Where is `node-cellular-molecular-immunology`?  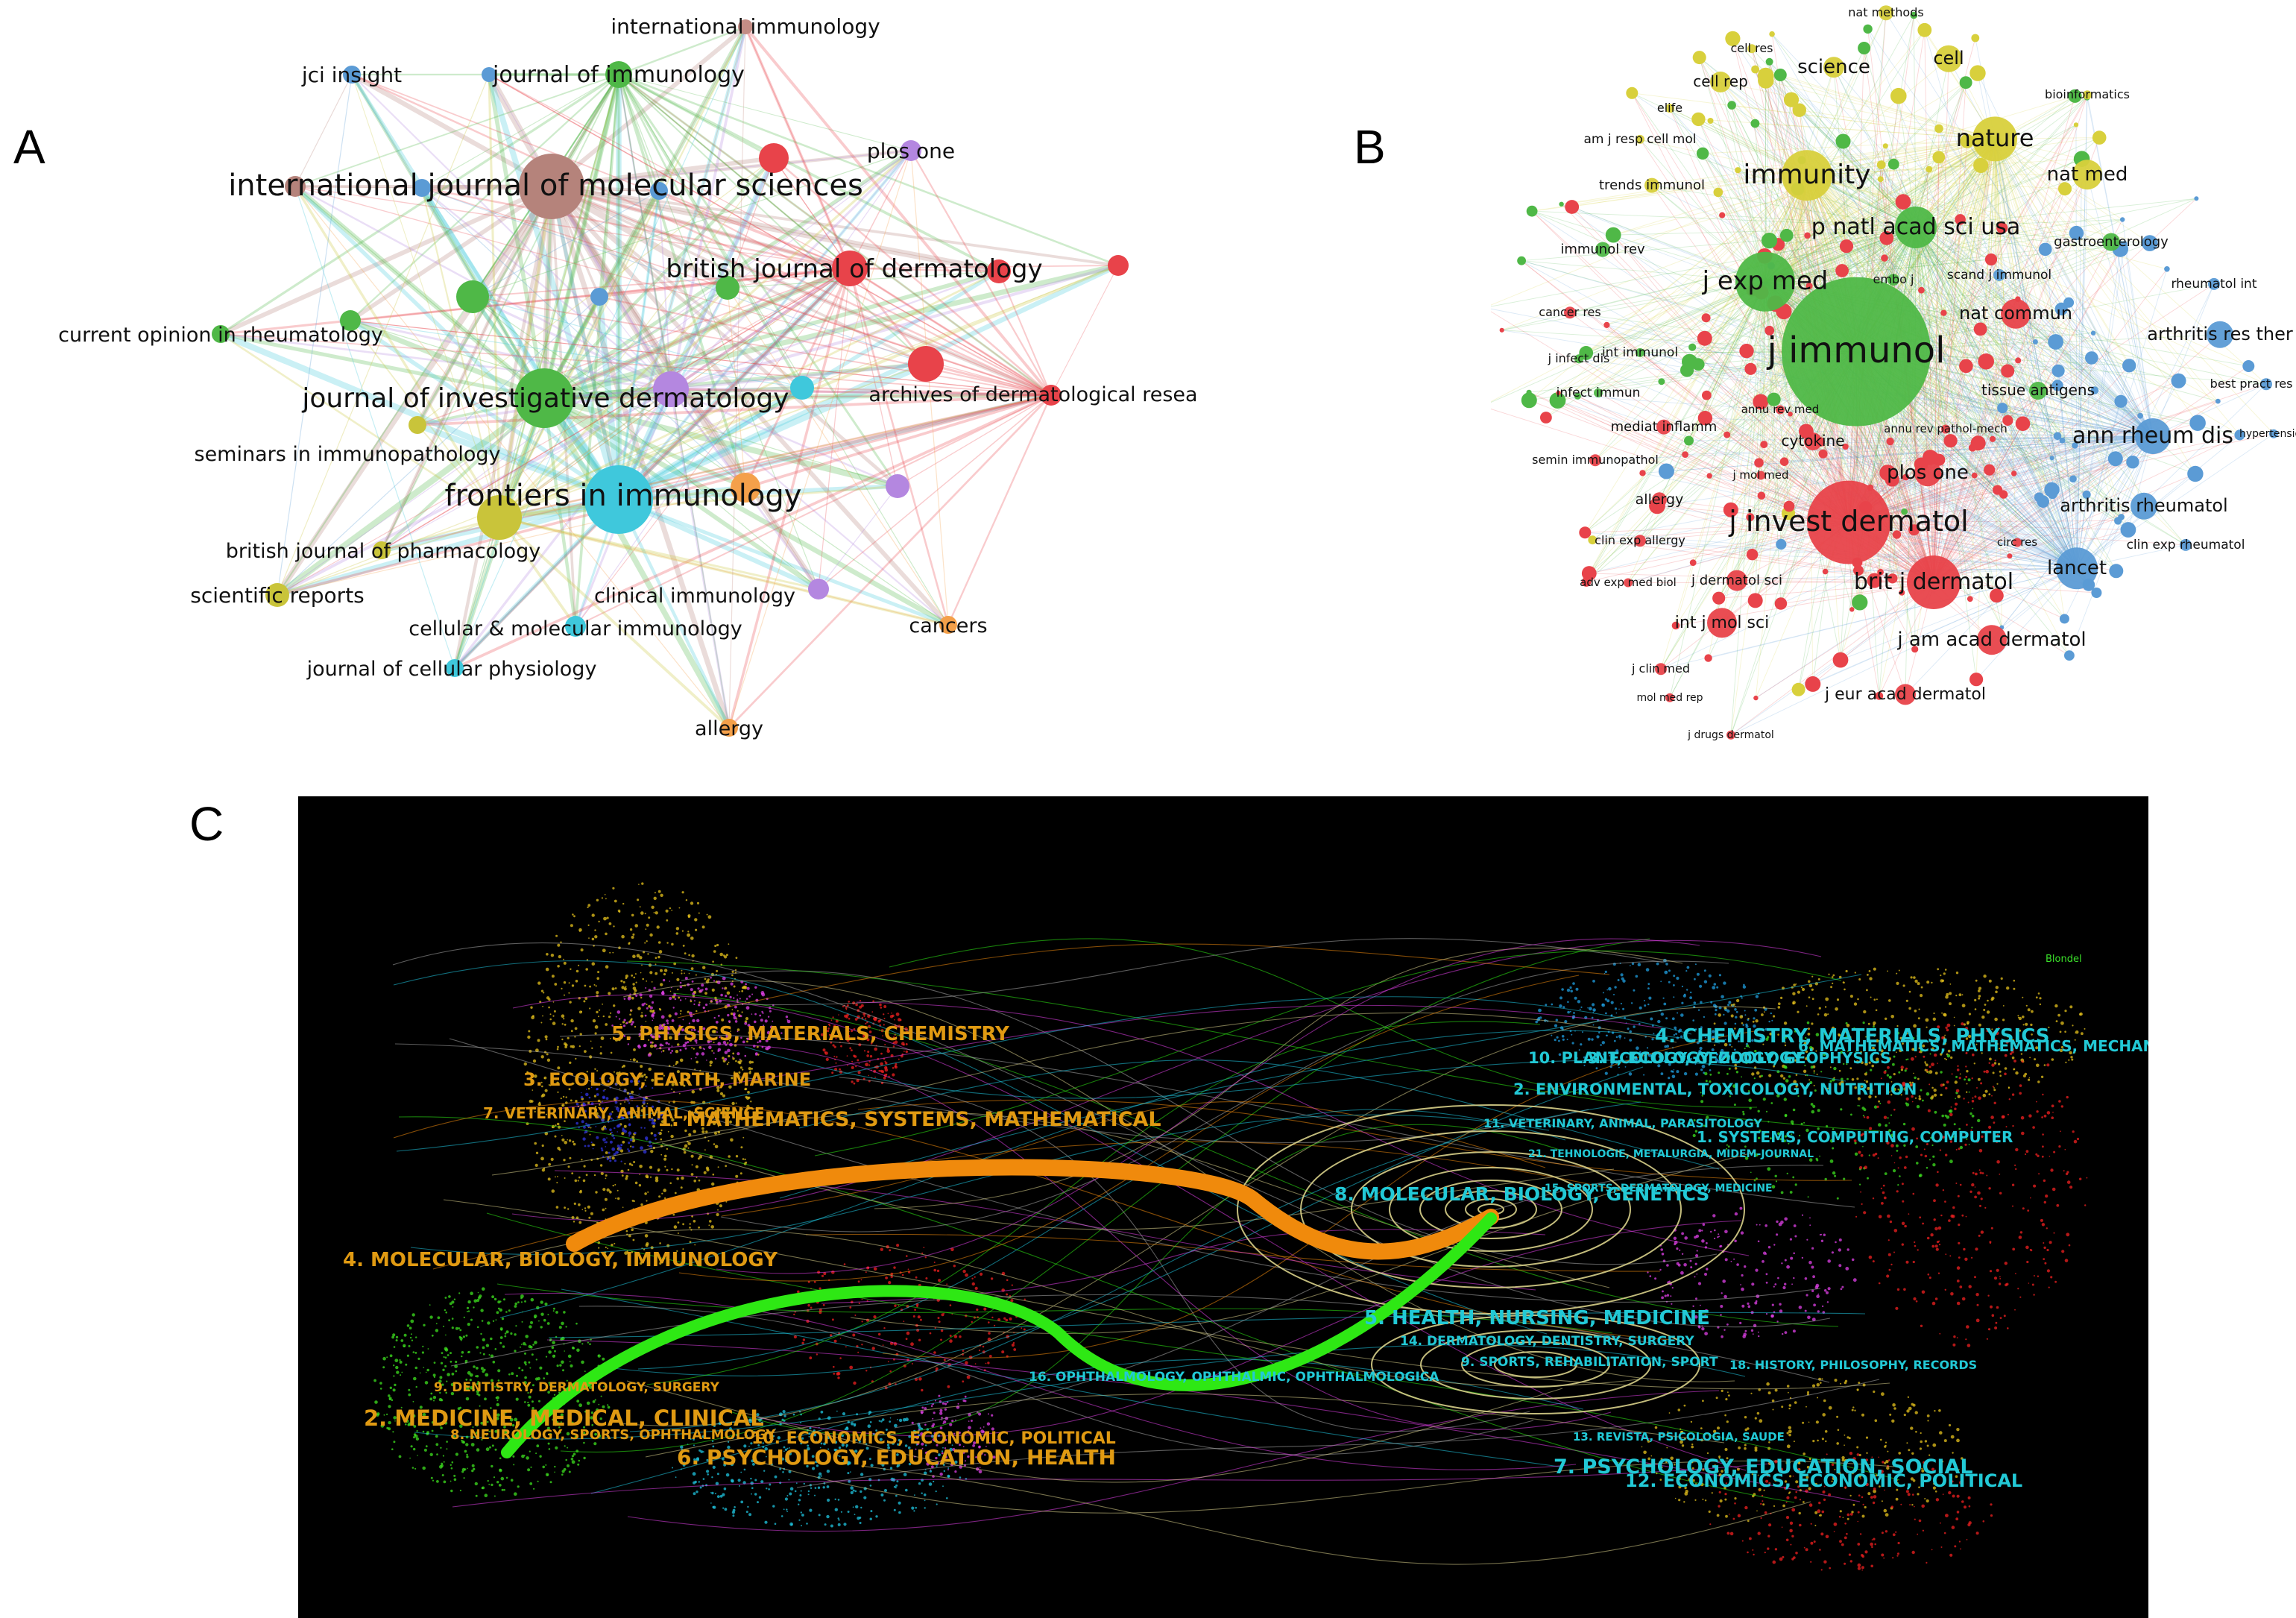
node-cellular-molecular-immunology is located at coordinates (576, 626).